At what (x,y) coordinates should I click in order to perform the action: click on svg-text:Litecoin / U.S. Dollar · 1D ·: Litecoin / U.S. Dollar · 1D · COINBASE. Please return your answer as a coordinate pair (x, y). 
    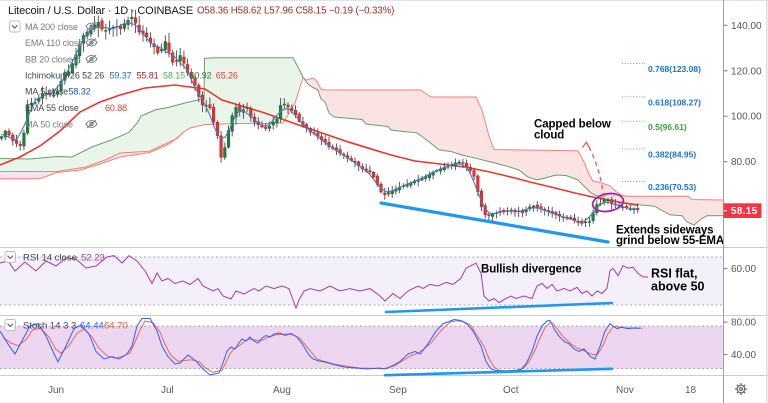
    Looking at the image, I should click on (100, 11).